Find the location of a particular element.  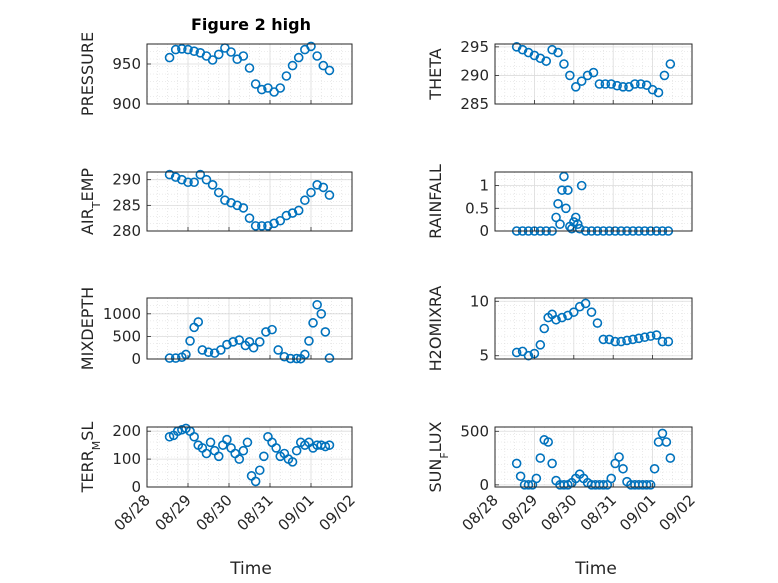

y-tick-label: 950 is located at coordinates (126, 64).